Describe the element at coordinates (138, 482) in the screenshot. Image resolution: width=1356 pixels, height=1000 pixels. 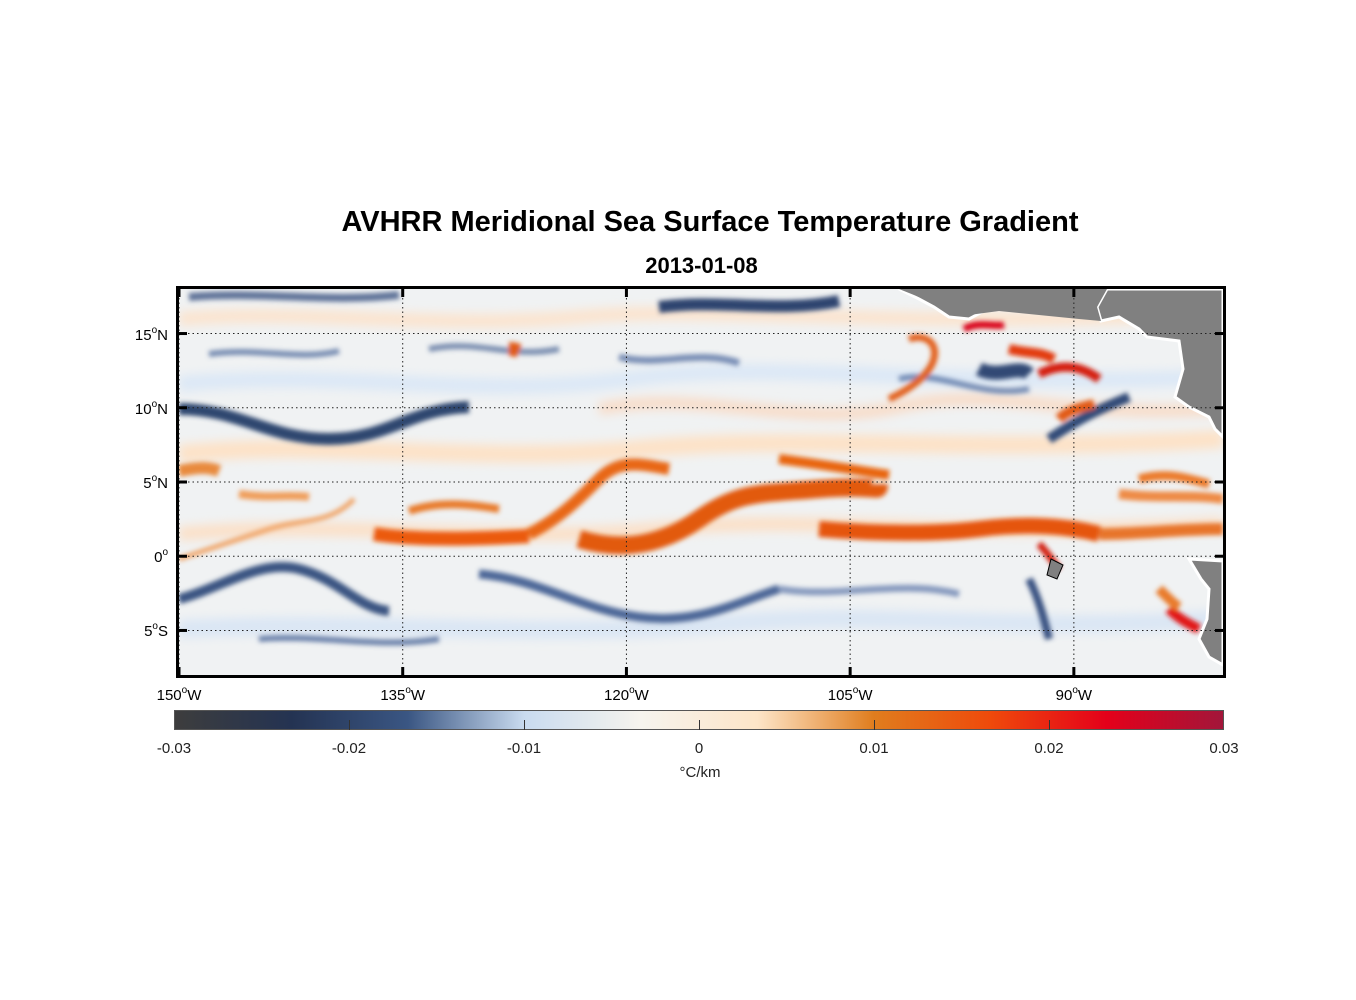
I see `lat-tick-label: 5oN` at that location.